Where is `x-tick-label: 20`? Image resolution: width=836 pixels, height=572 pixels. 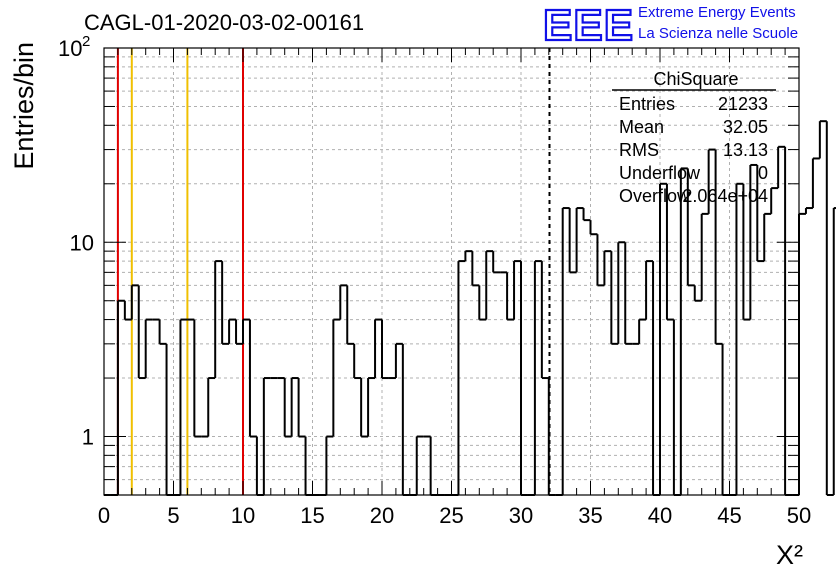
x-tick-label: 20 is located at coordinates (382, 515).